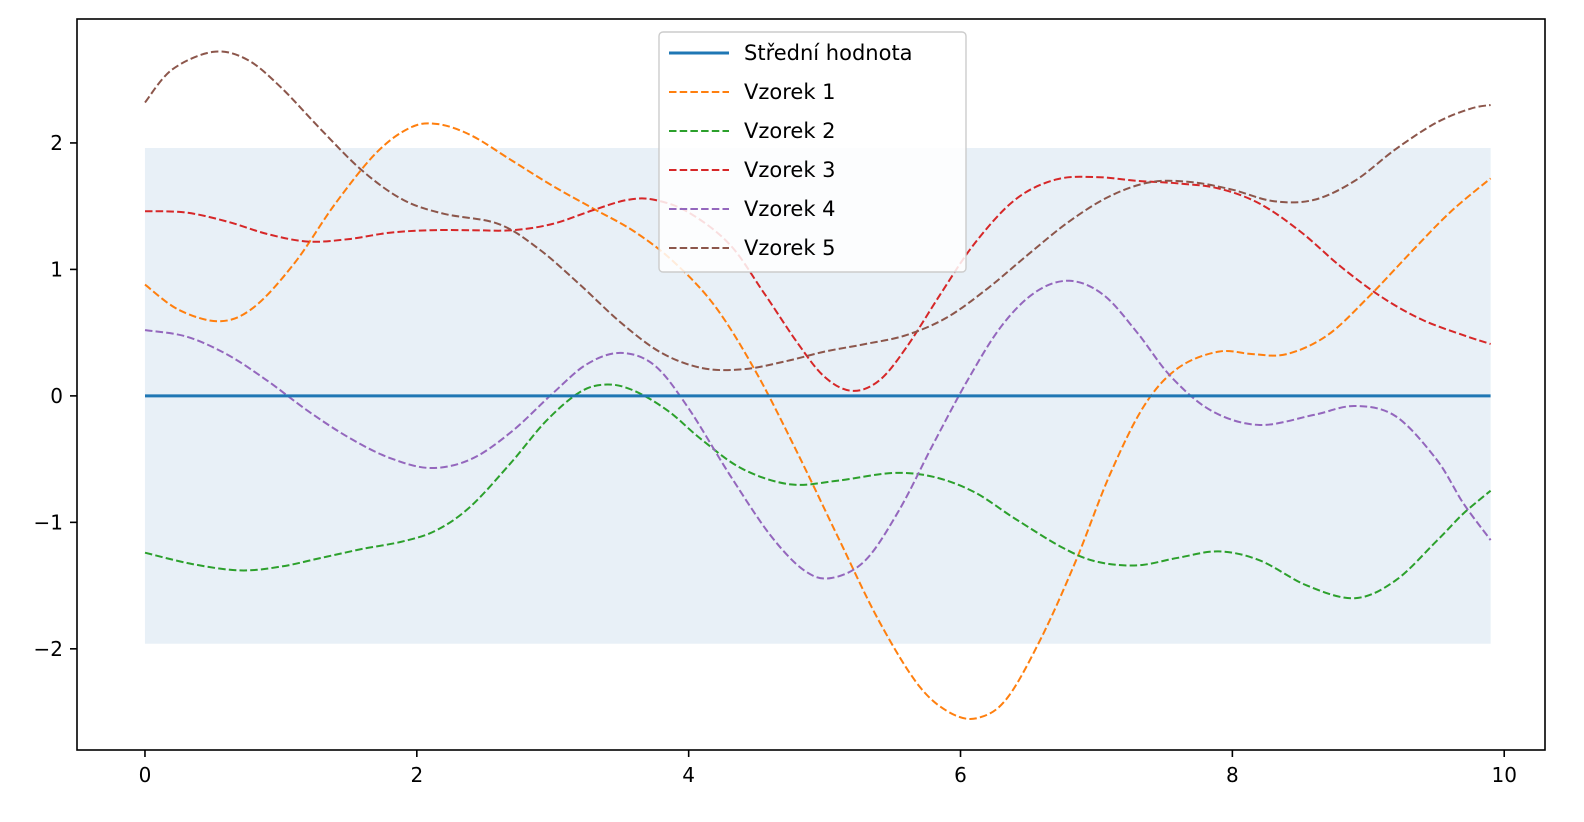 This screenshot has width=1584, height=822. Describe the element at coordinates (790, 92) in the screenshot. I see `legend-label-vzorek-1: Vzorek 1` at that location.